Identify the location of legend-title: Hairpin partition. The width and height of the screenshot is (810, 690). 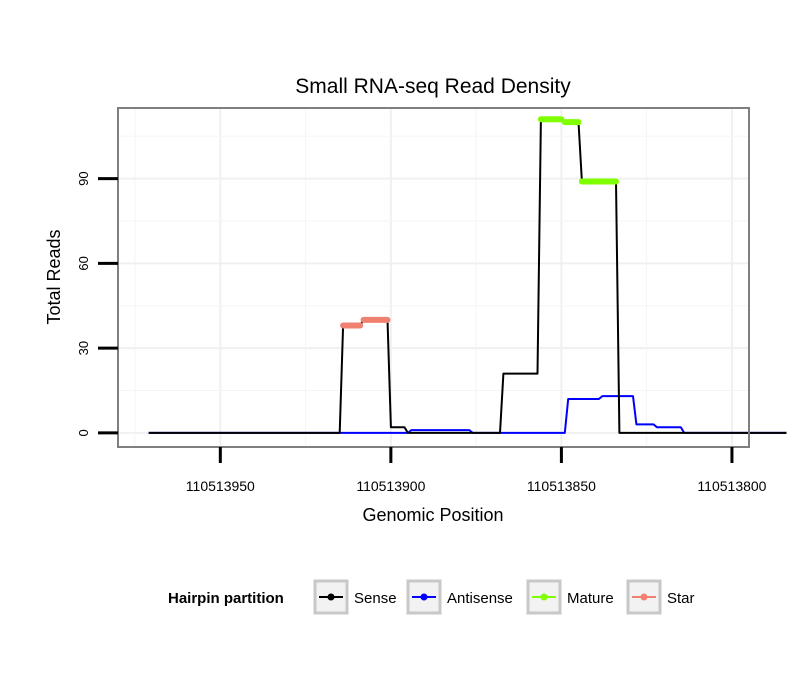
(226, 598).